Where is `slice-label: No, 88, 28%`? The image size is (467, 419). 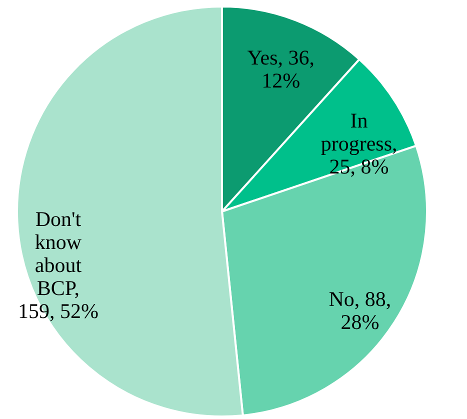
slice-label: No, 88, 28% is located at coordinates (360, 310).